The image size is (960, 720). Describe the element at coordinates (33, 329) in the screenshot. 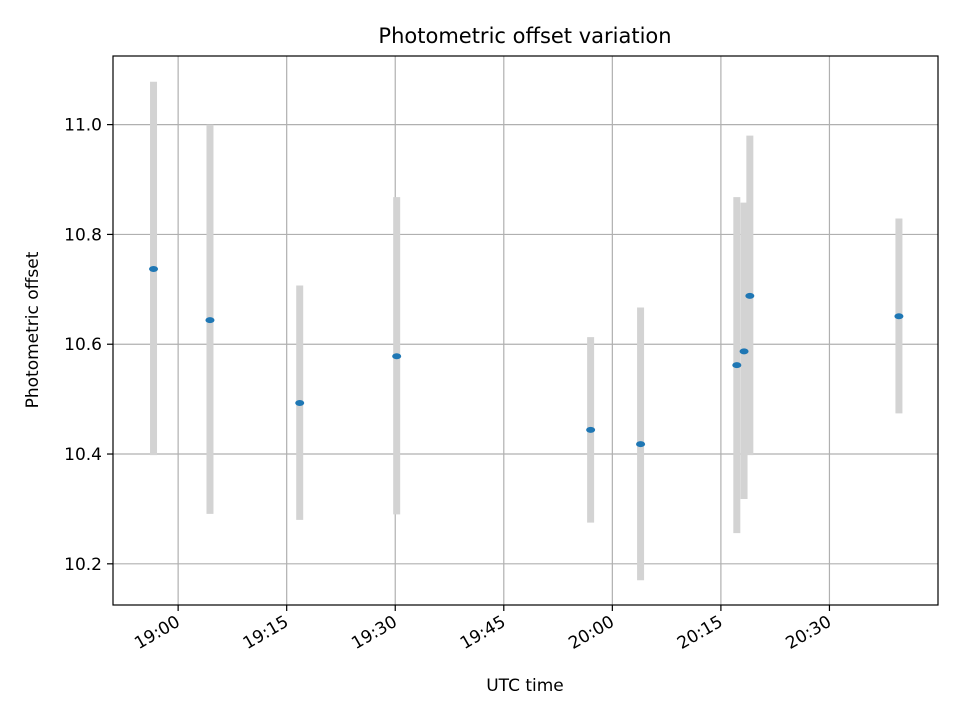

I see `y-axis-label: Photometric offset` at that location.